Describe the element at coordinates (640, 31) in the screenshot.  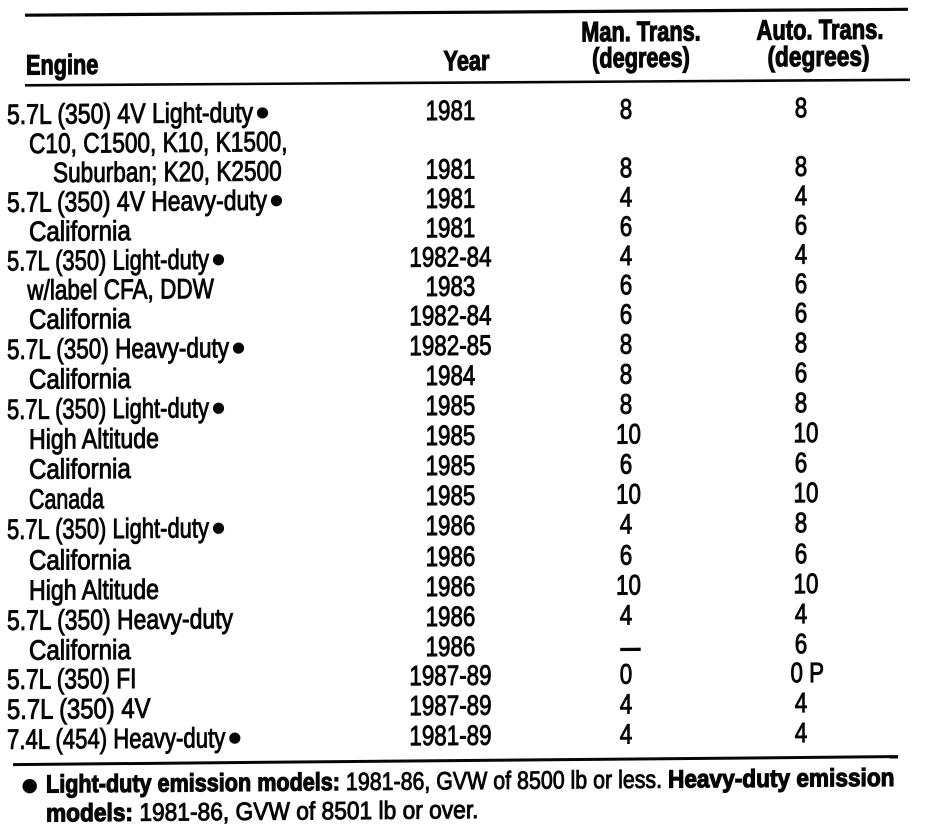
I see `svg-text: Man. Trans.` at that location.